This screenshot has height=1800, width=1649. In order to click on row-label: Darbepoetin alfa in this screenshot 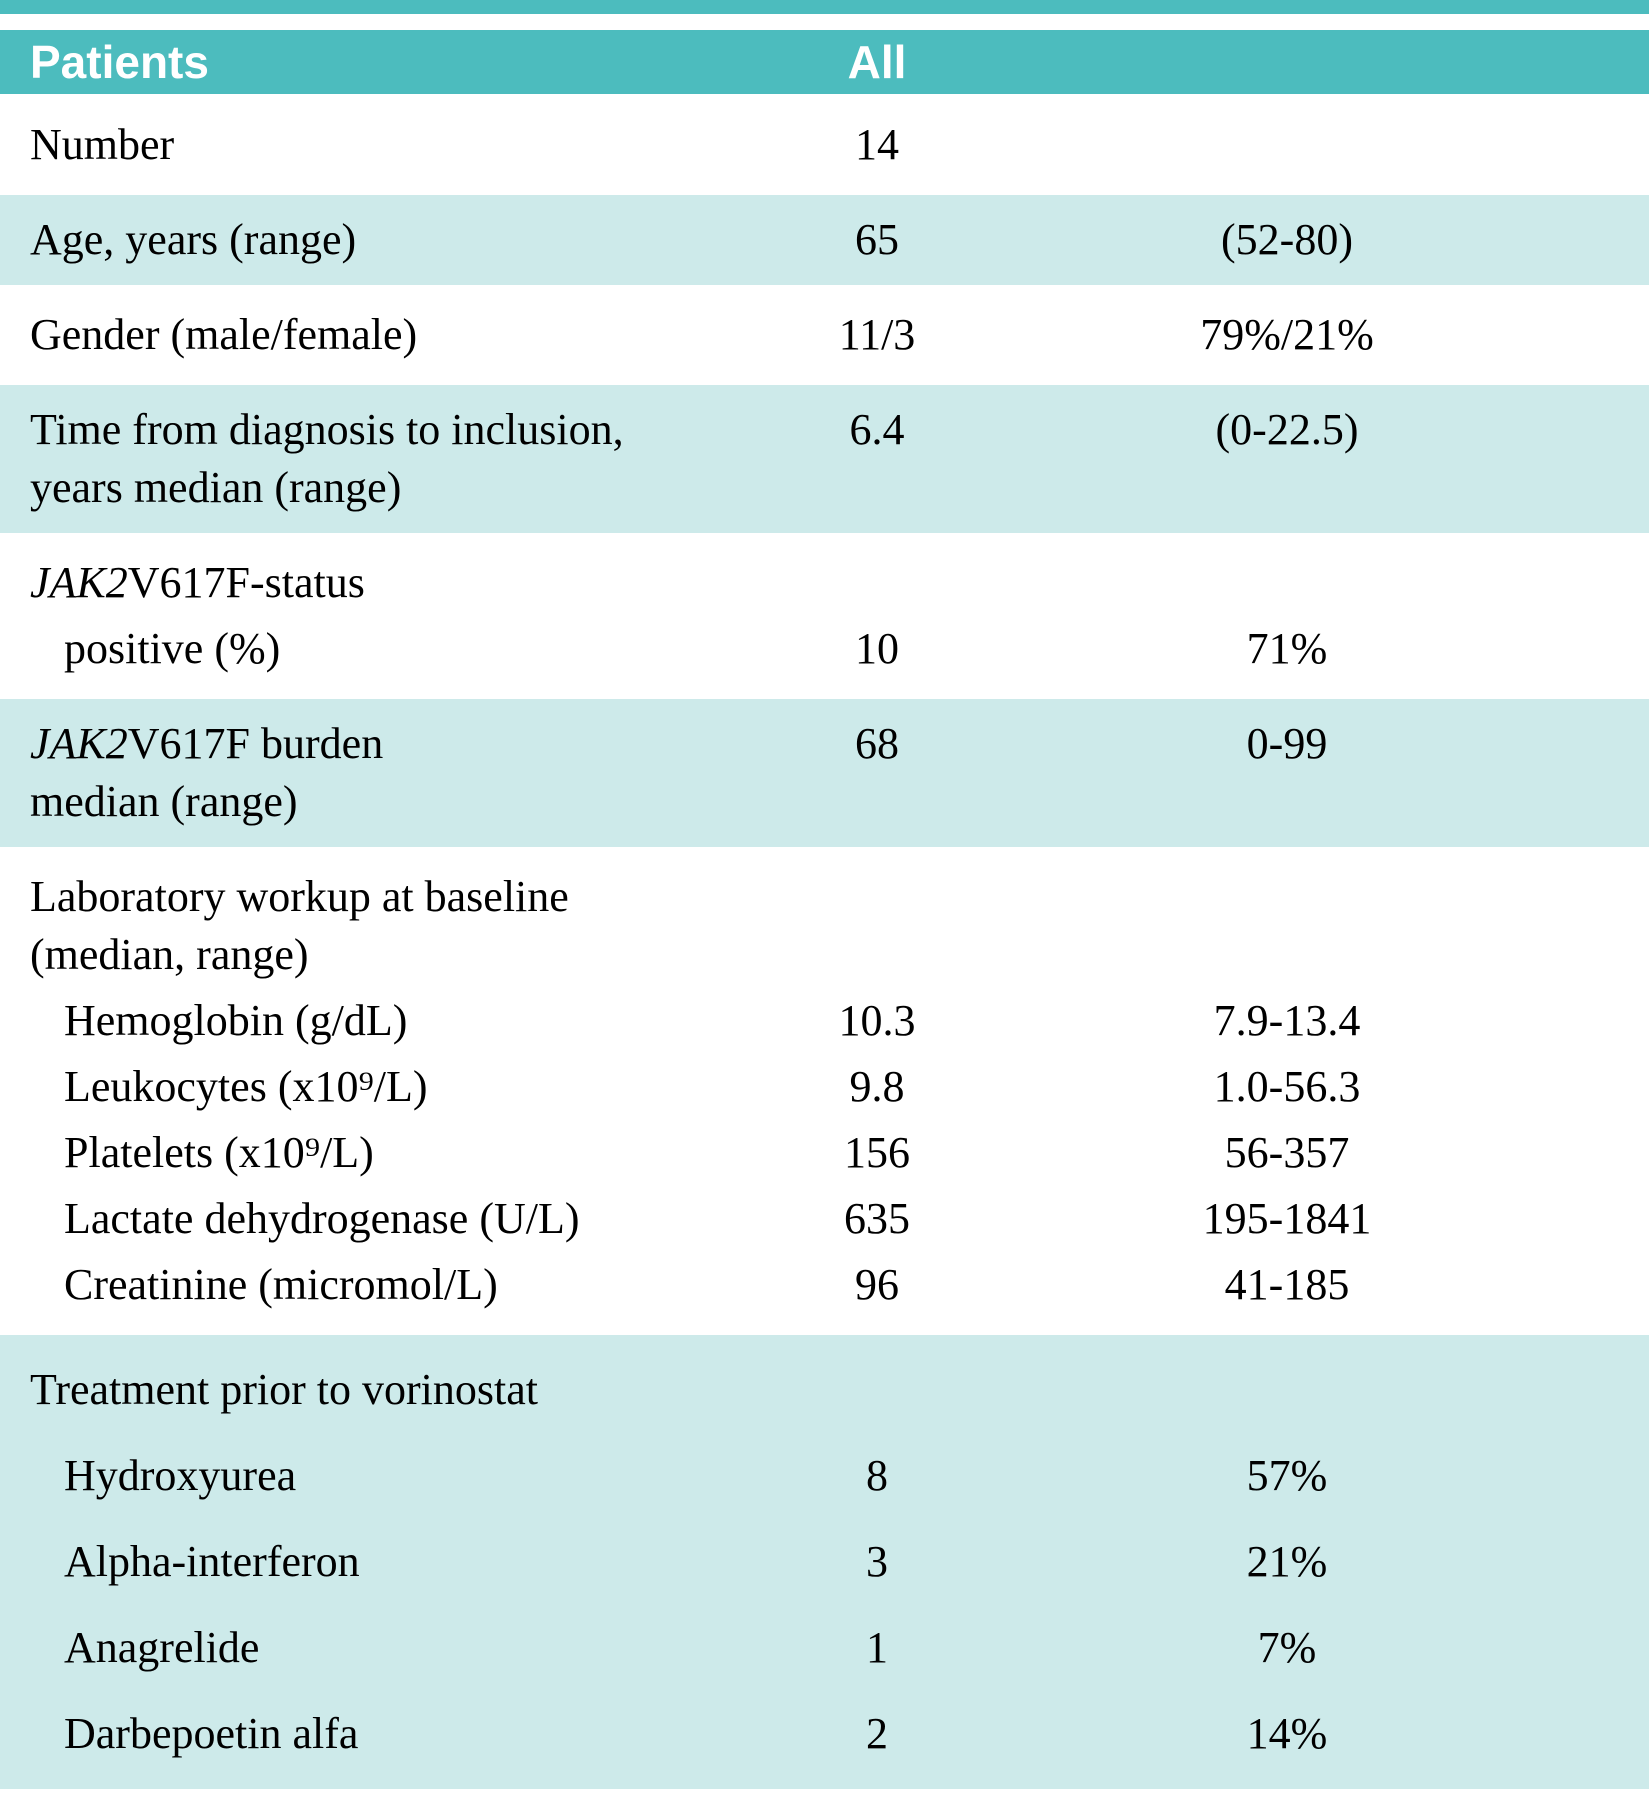, I will do `click(211, 1733)`.